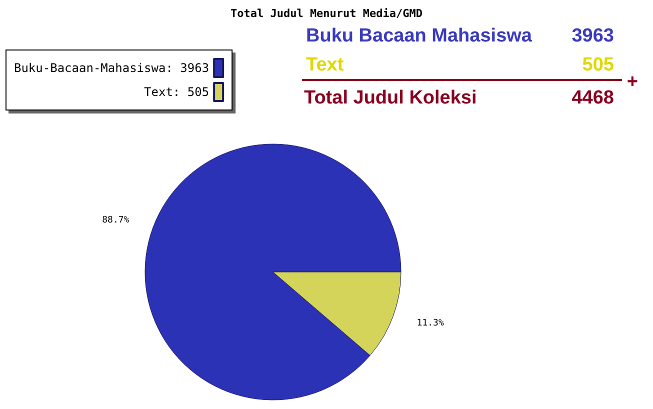  What do you see at coordinates (325, 65) in the screenshot?
I see `text: Text` at bounding box center [325, 65].